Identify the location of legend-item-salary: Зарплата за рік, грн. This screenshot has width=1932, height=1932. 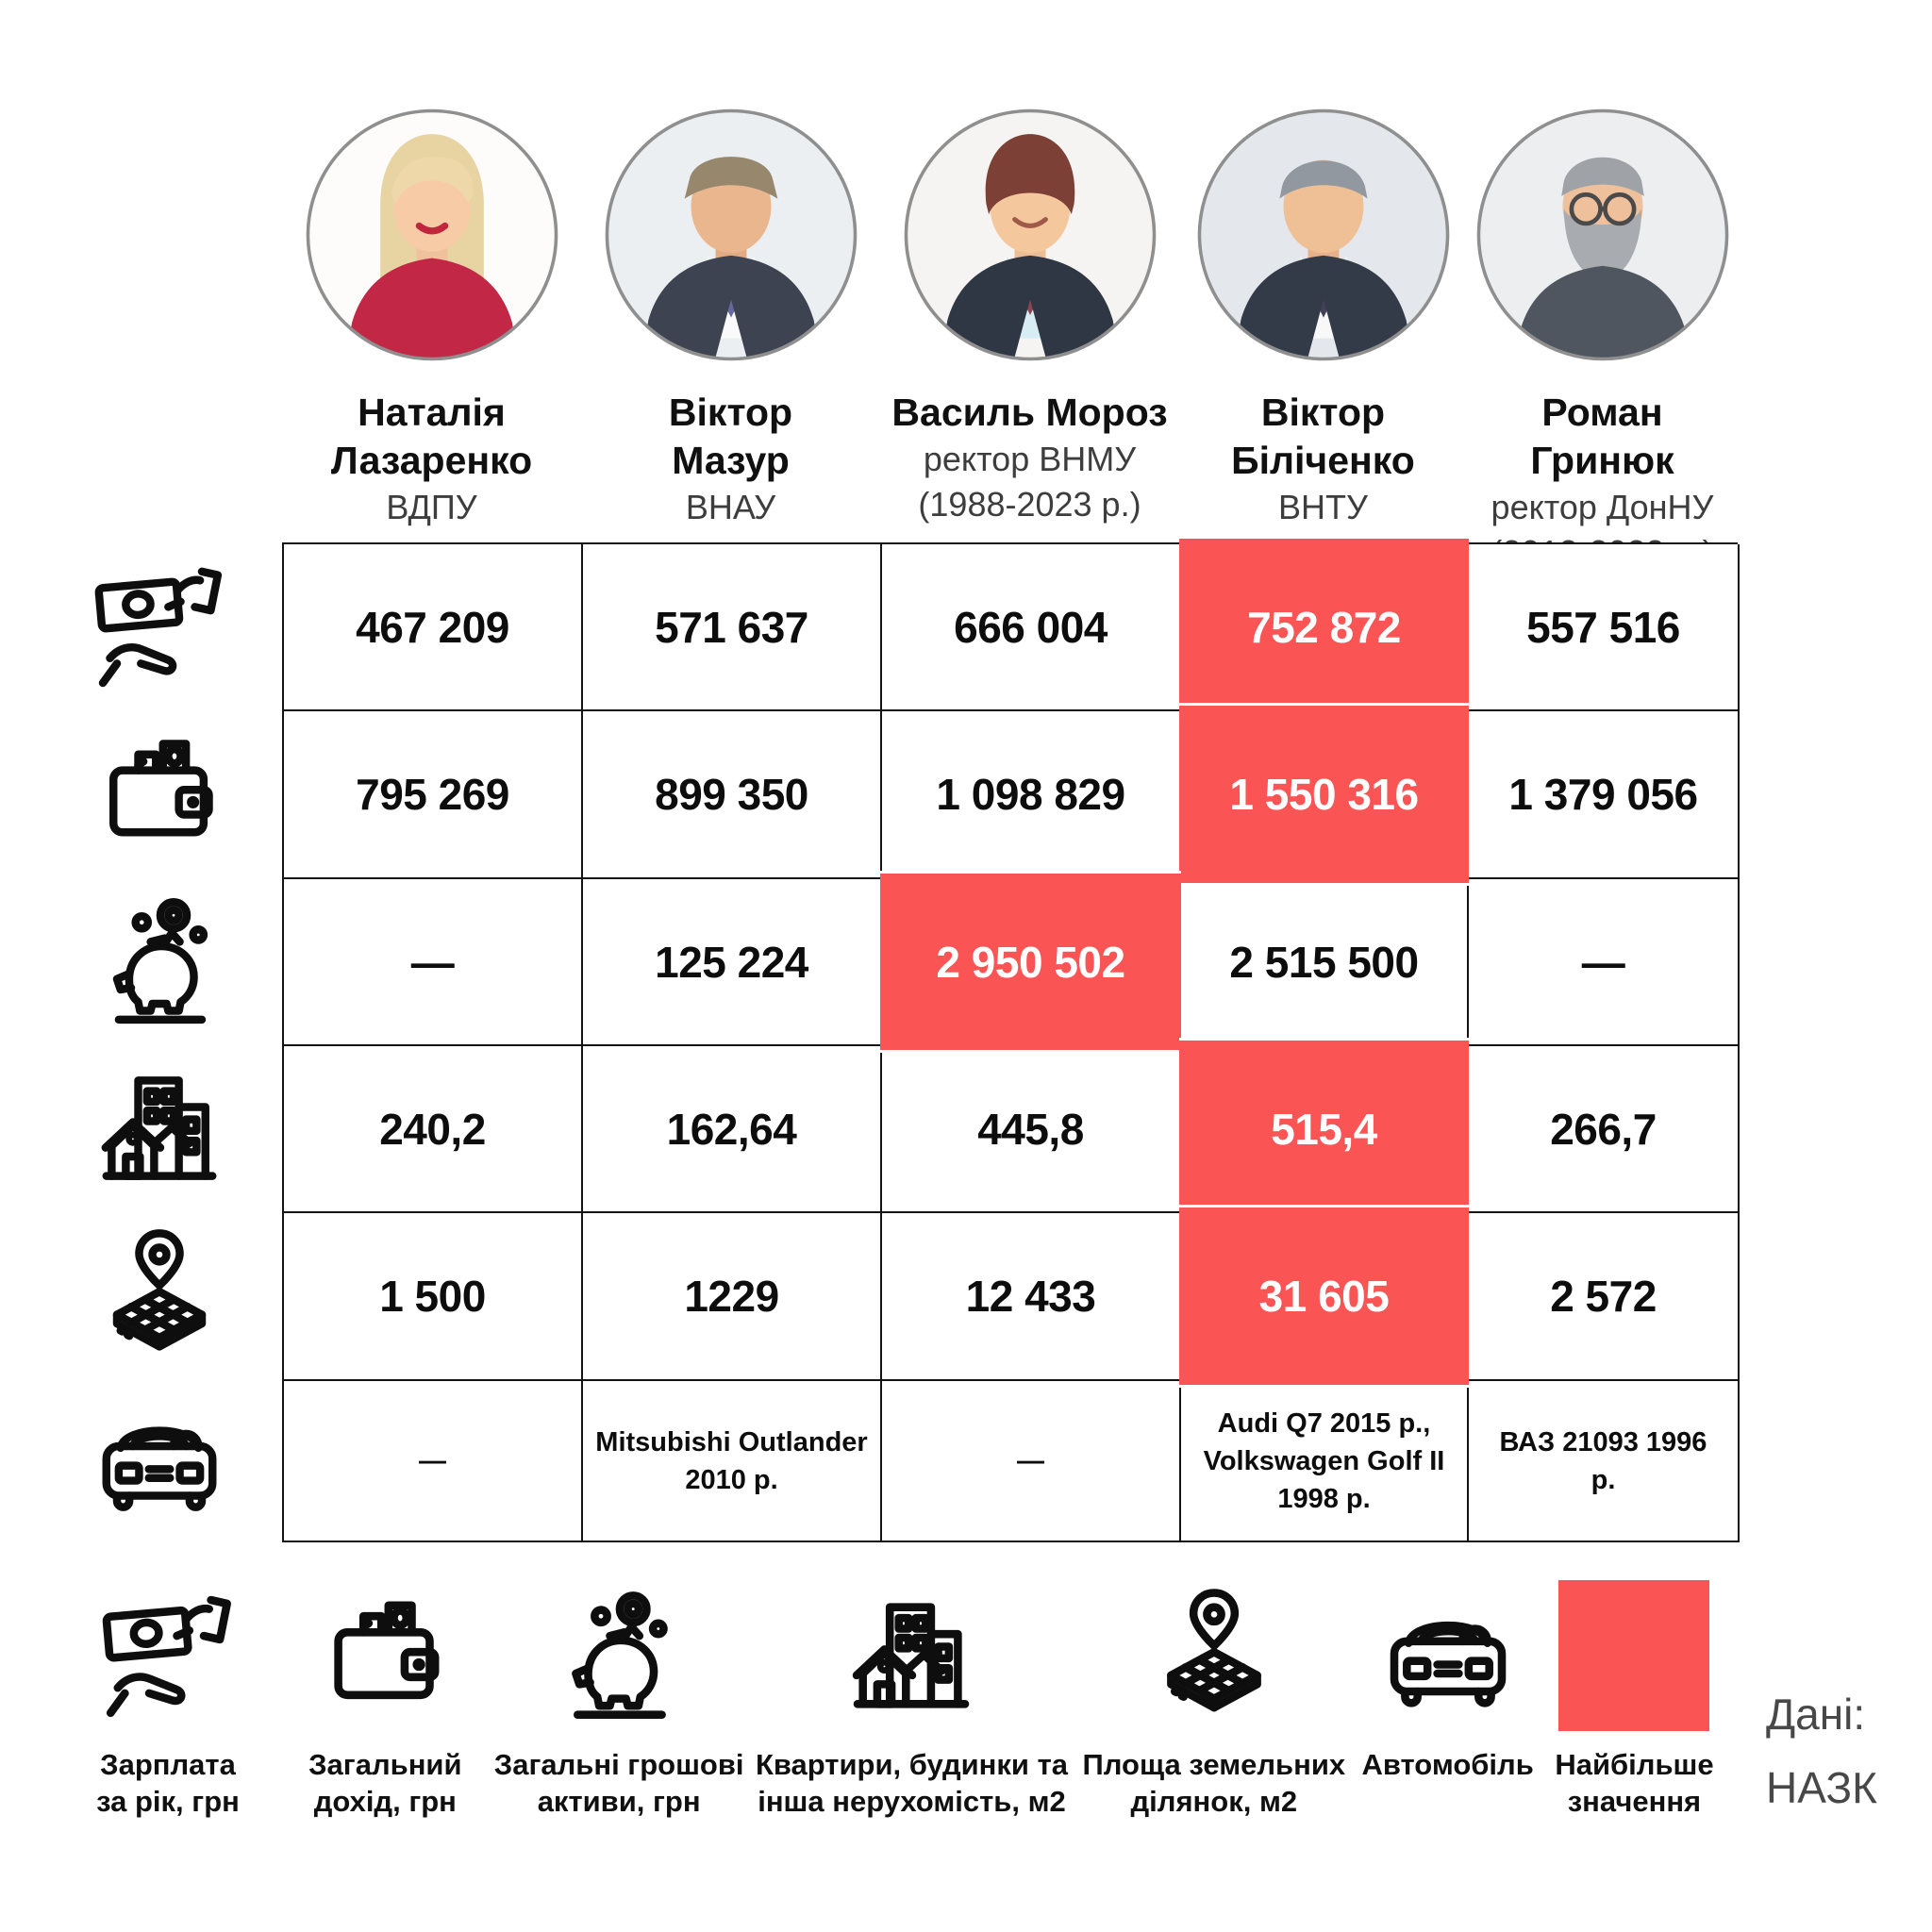
(168, 1699).